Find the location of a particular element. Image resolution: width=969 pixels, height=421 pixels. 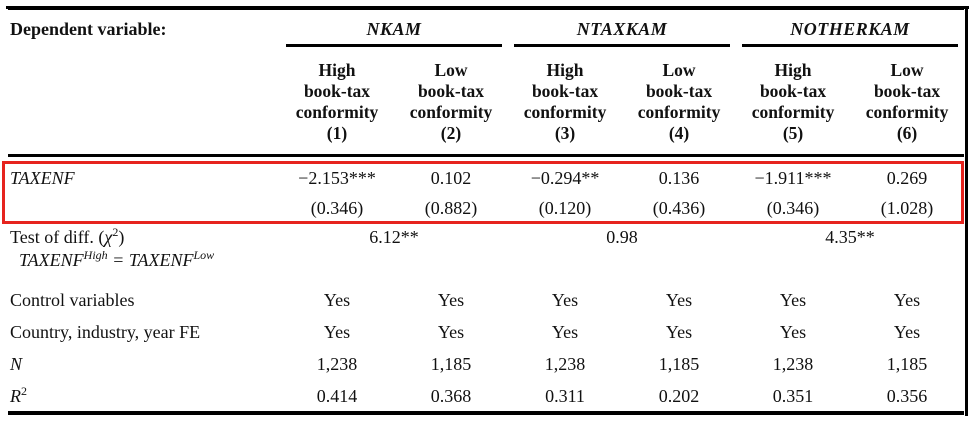

group-label-ntaxkam: NTAXKAM is located at coordinates (622, 33).